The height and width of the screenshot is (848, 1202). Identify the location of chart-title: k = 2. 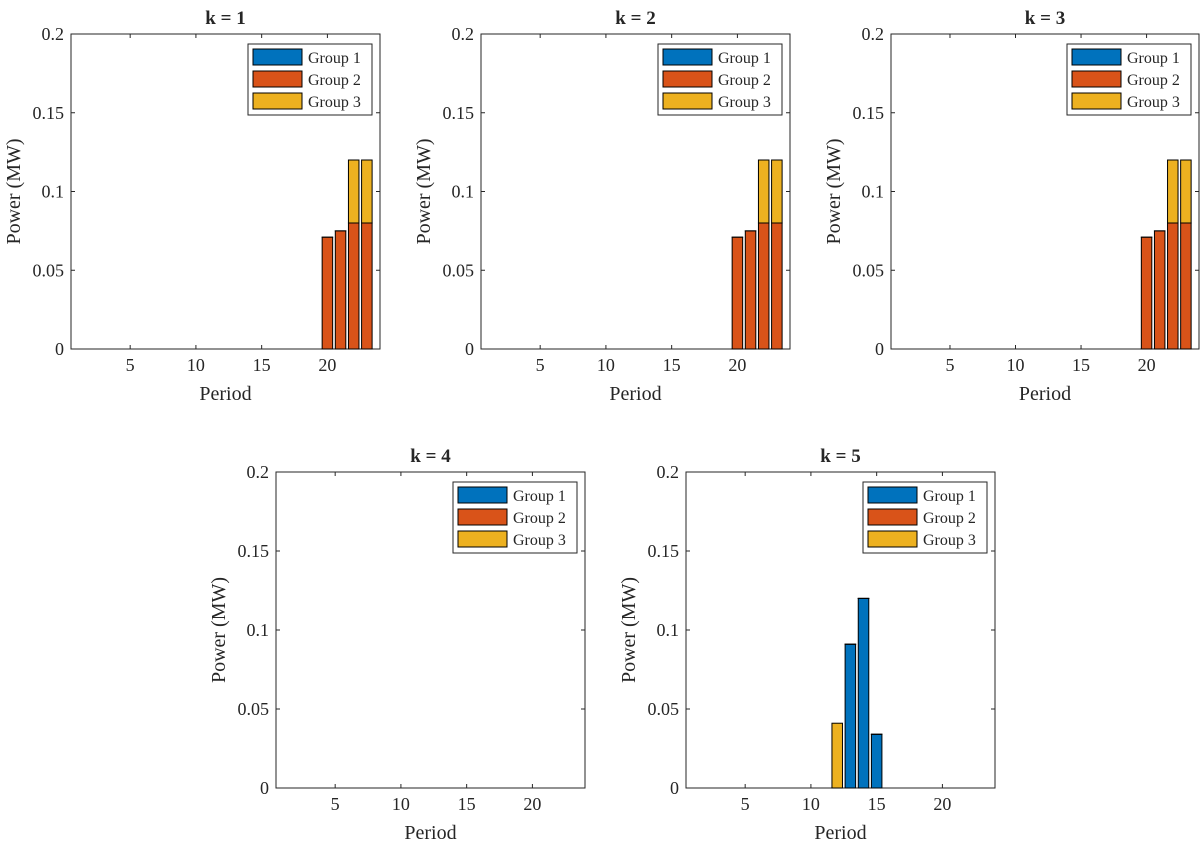
(635, 18).